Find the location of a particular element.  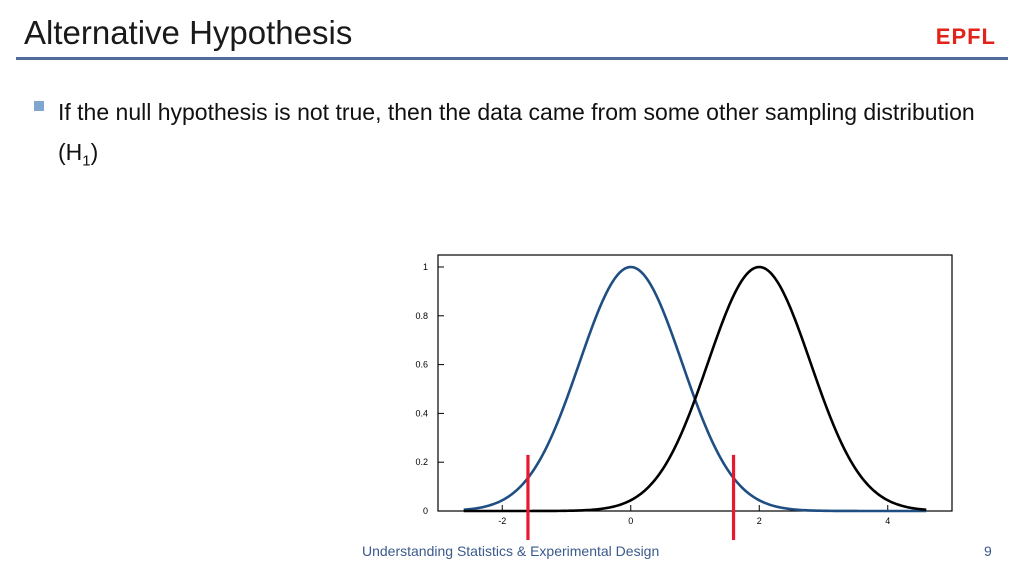

y-axis: 0 0.2 0.4 0.6 0.8 1 is located at coordinates (429, 389).